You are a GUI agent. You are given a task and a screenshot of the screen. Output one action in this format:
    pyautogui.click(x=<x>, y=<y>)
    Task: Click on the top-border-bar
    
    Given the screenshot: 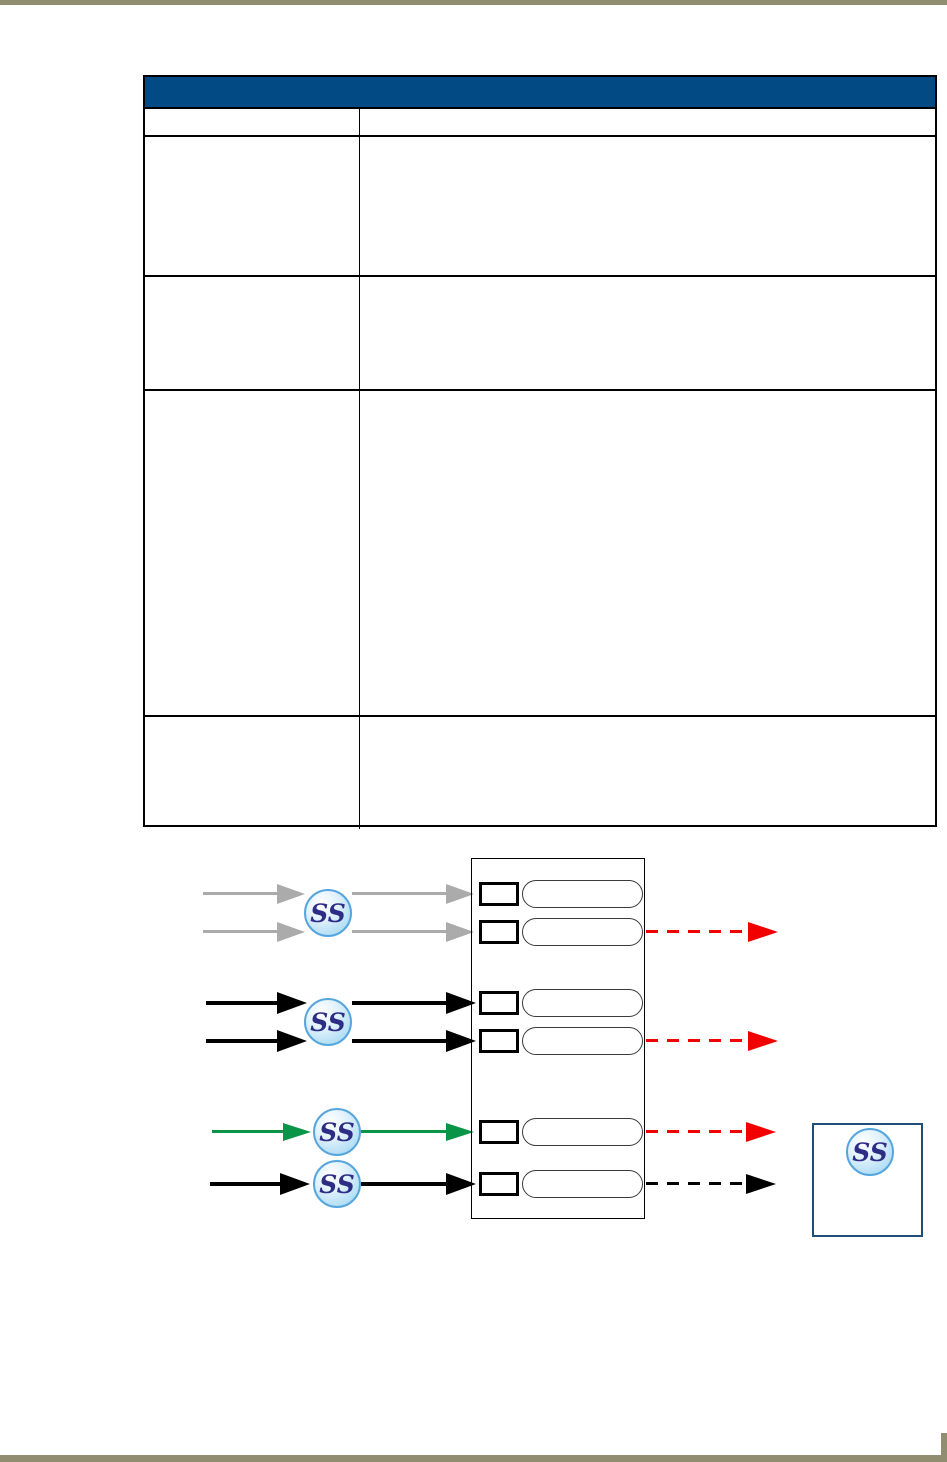 What is the action you would take?
    pyautogui.click(x=473, y=2)
    